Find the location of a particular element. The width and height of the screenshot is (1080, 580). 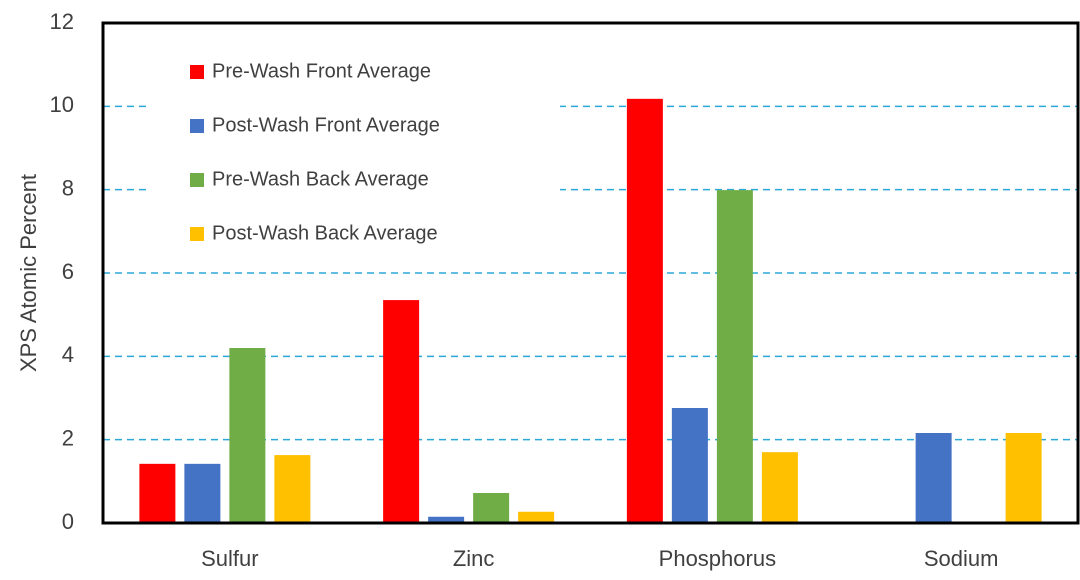

x-tick-label: Sodium is located at coordinates (961, 558).